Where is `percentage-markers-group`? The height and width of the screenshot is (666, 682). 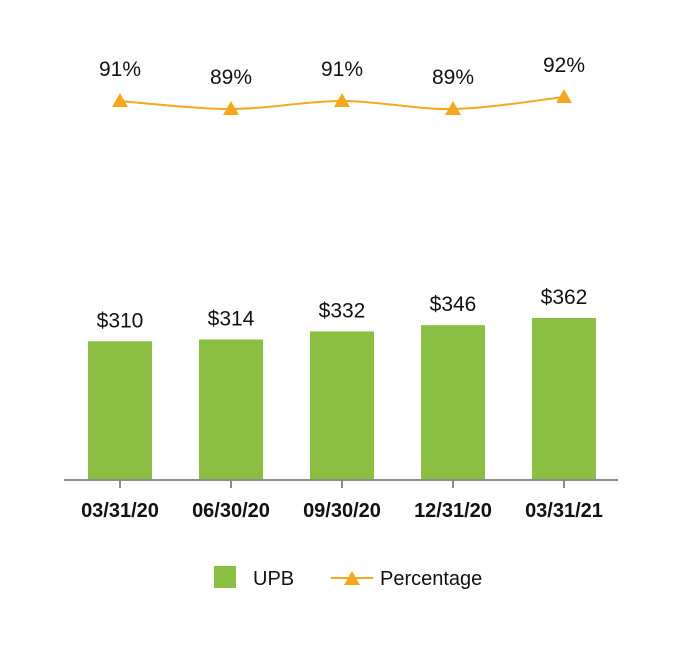
percentage-markers-group is located at coordinates (342, 102).